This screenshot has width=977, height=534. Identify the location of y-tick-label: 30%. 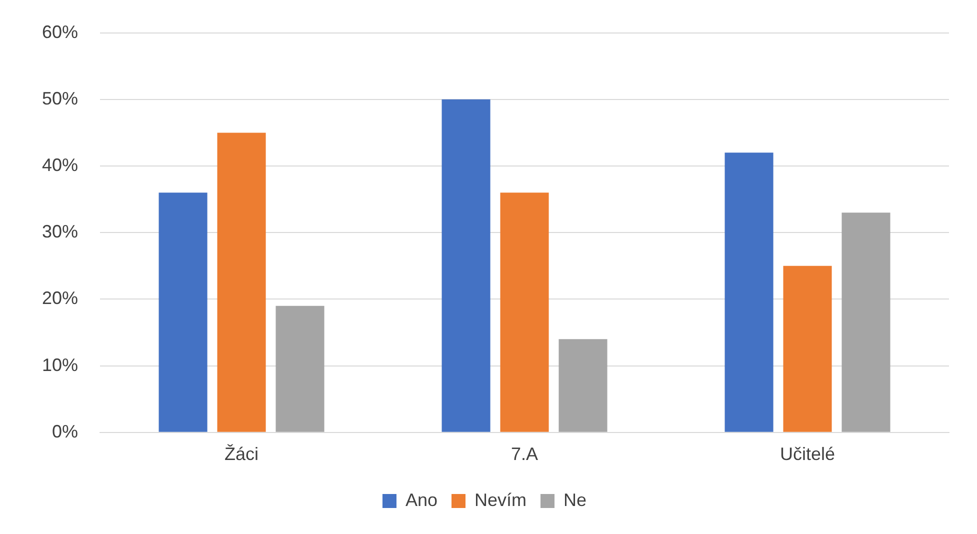
(60, 232).